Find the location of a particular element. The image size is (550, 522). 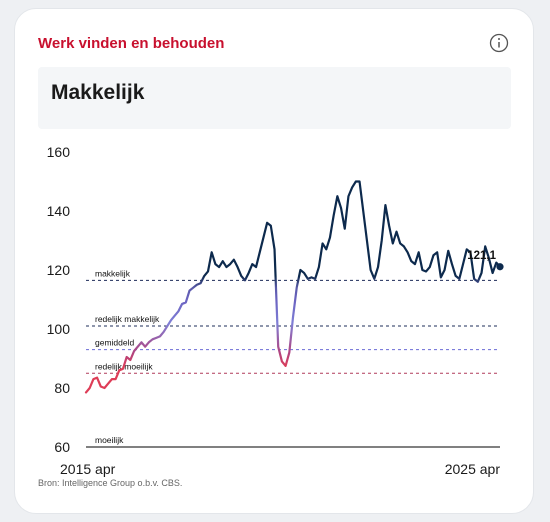

y-tick-label: 60 is located at coordinates (62, 447).